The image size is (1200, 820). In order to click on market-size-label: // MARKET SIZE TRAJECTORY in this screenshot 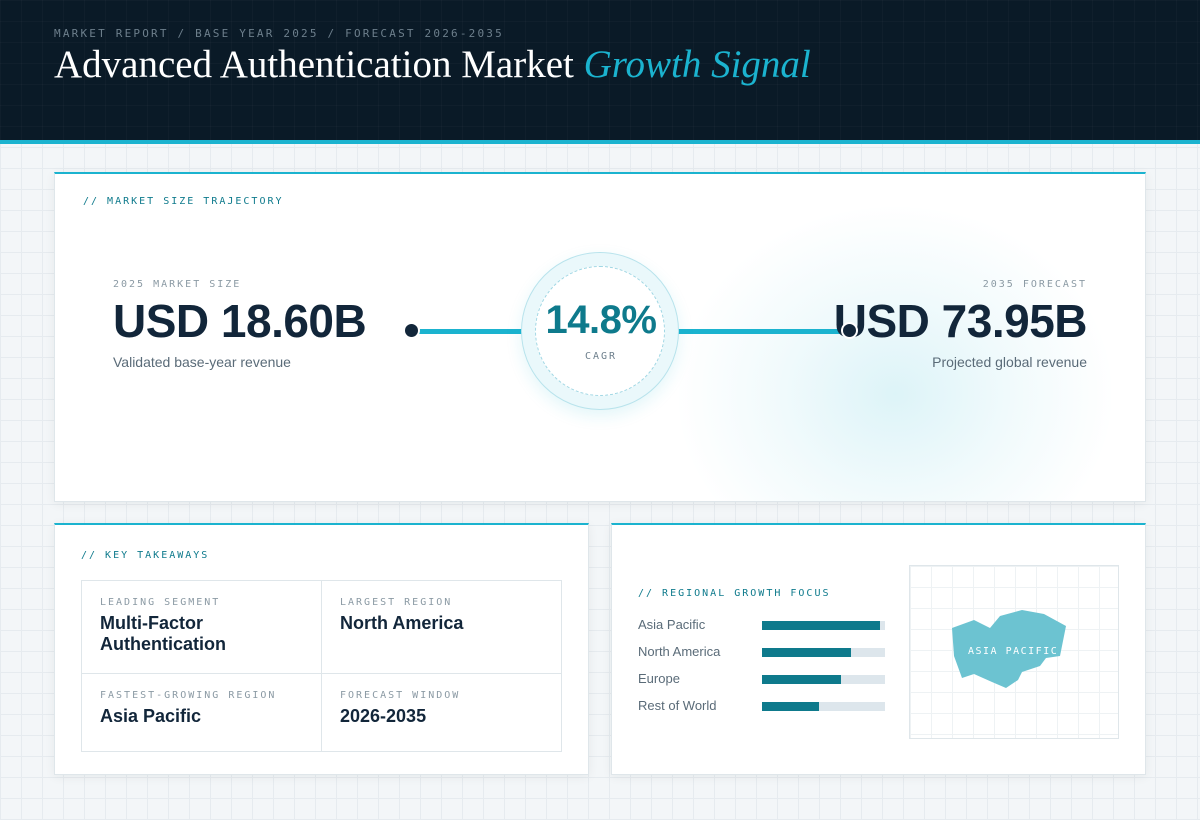, I will do `click(183, 201)`.